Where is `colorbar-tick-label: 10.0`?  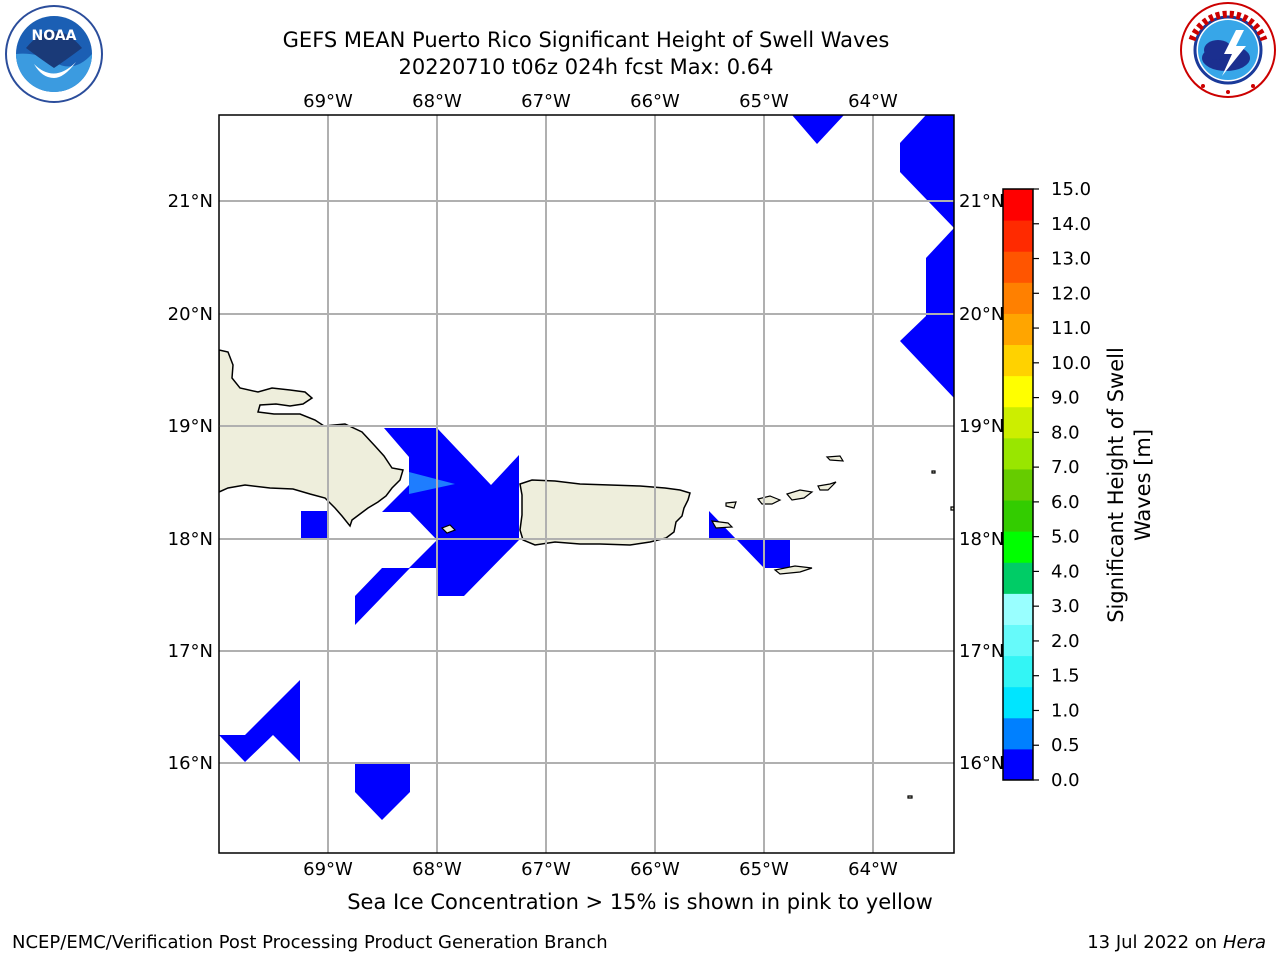 colorbar-tick-label: 10.0 is located at coordinates (1071, 363).